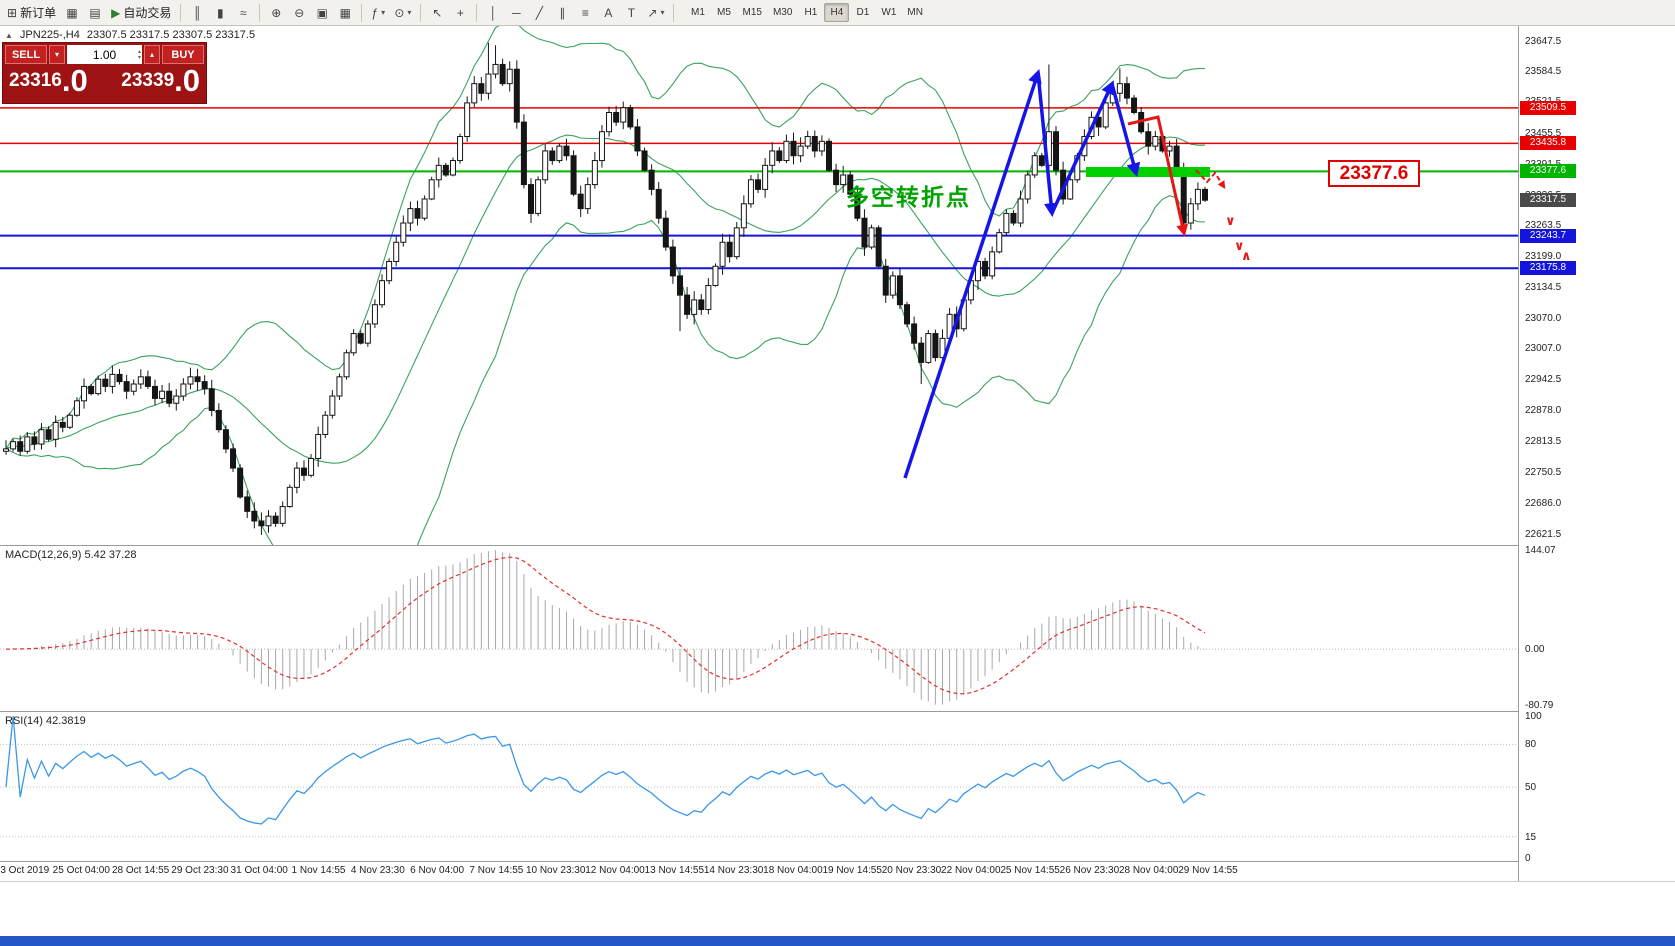 This screenshot has width=1675, height=946. I want to click on trade-controls-row: SELL ▾ ▴▾ ▴ BUY, so click(104, 54).